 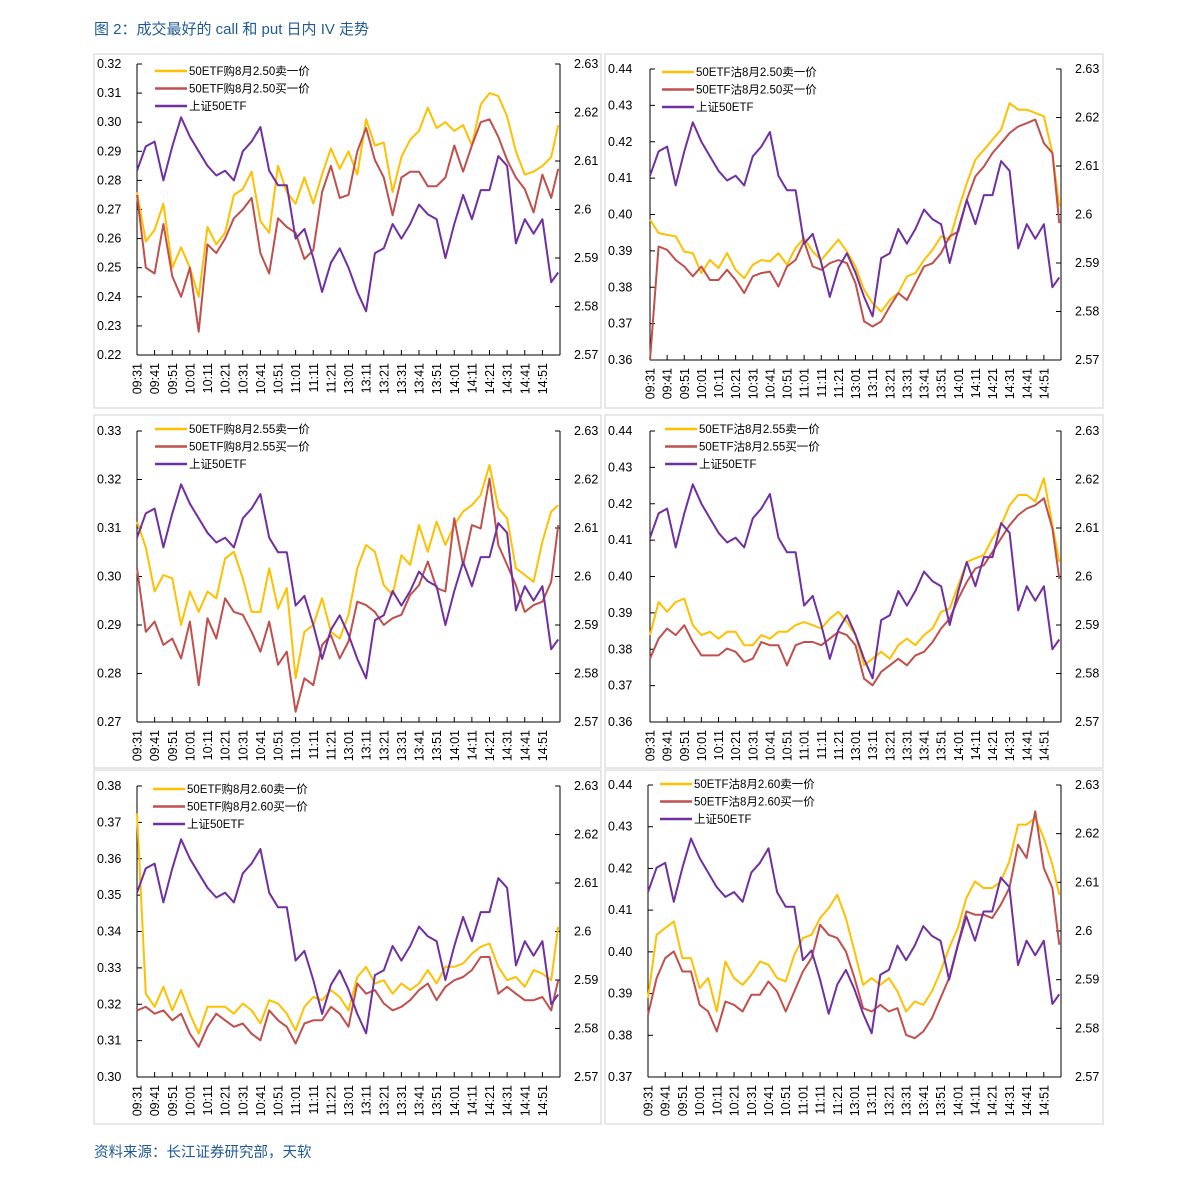 I want to click on x-axis-tick-label: 13:01, so click(x=349, y=745).